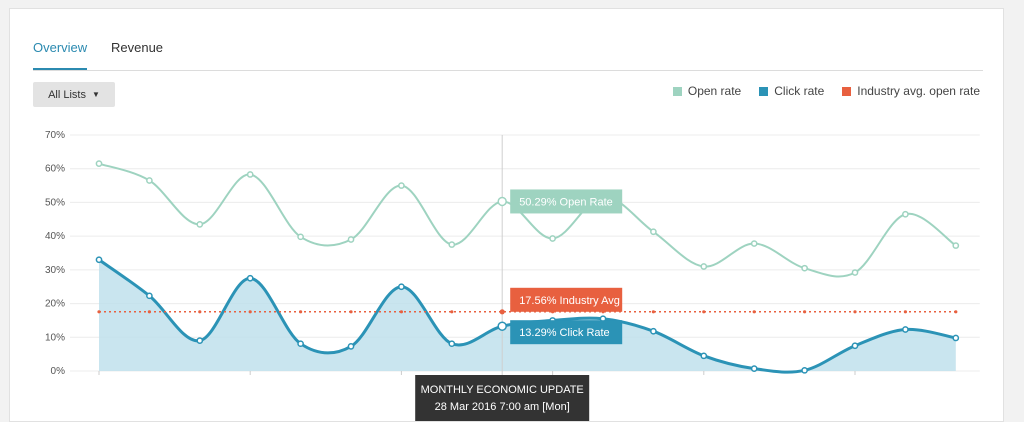 This screenshot has width=1024, height=422. I want to click on y-tick-label: 30%, so click(55, 270).